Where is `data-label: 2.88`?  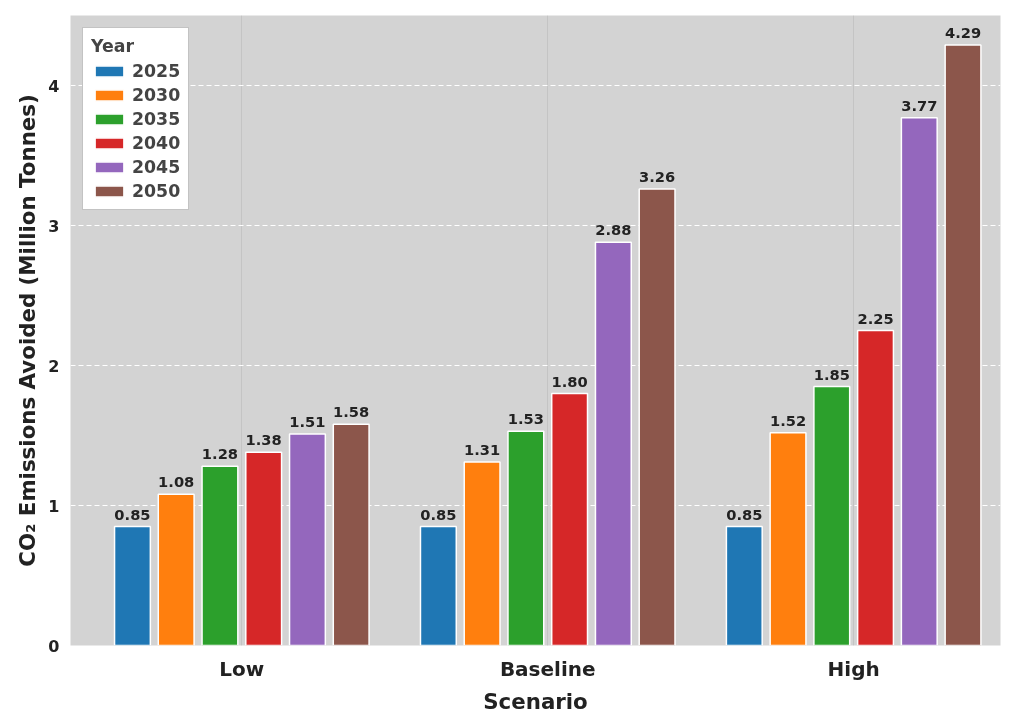 data-label: 2.88 is located at coordinates (613, 230).